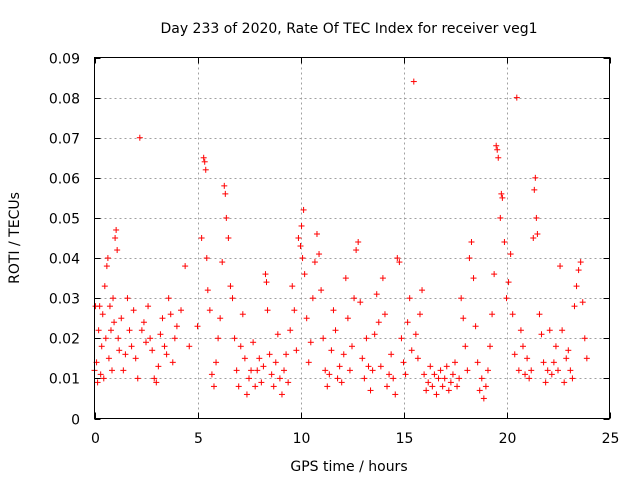  I want to click on y-tick-label: 0.09, so click(64, 60).